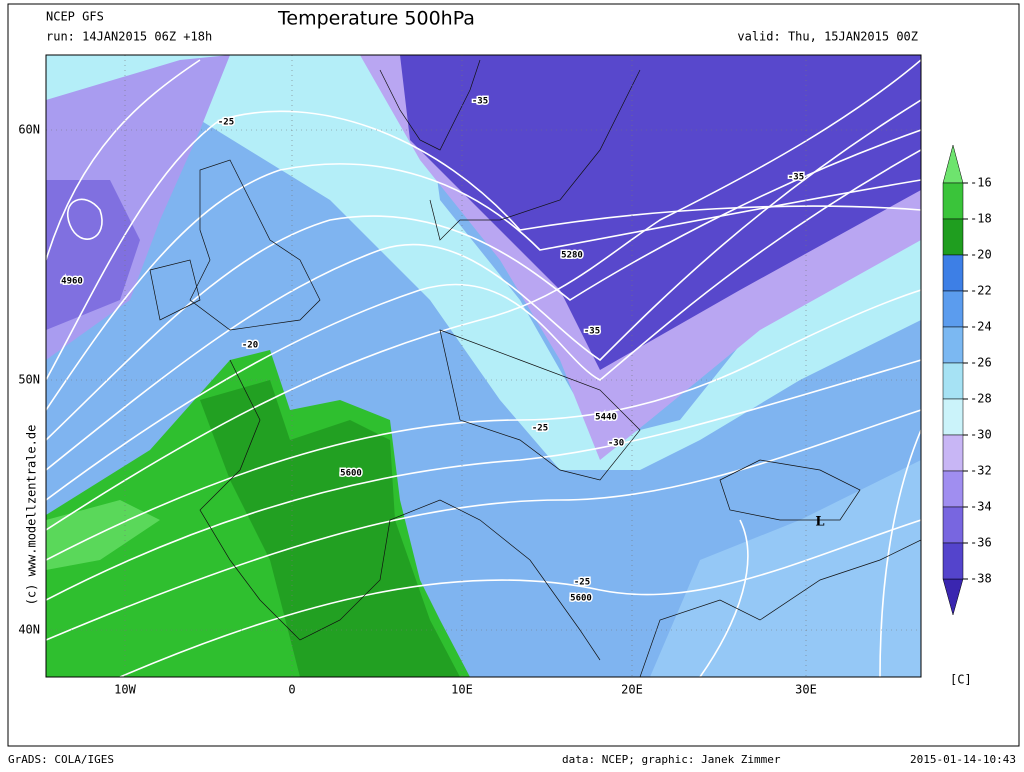 This screenshot has height=772, width=1024. I want to click on legend-label: -32, so click(981, 471).